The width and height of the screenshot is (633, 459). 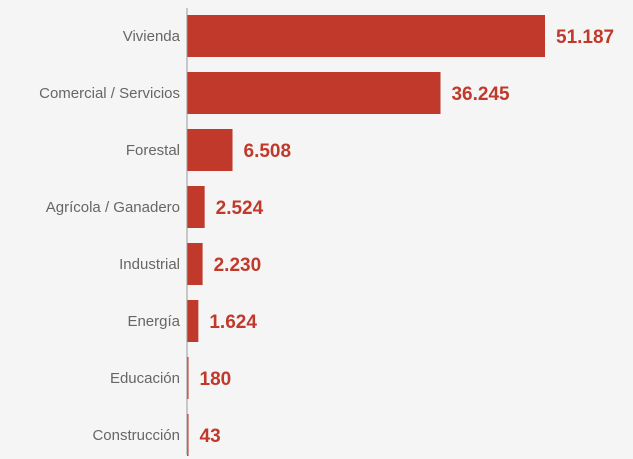 I want to click on value-label-2: 6.508, so click(x=268, y=151).